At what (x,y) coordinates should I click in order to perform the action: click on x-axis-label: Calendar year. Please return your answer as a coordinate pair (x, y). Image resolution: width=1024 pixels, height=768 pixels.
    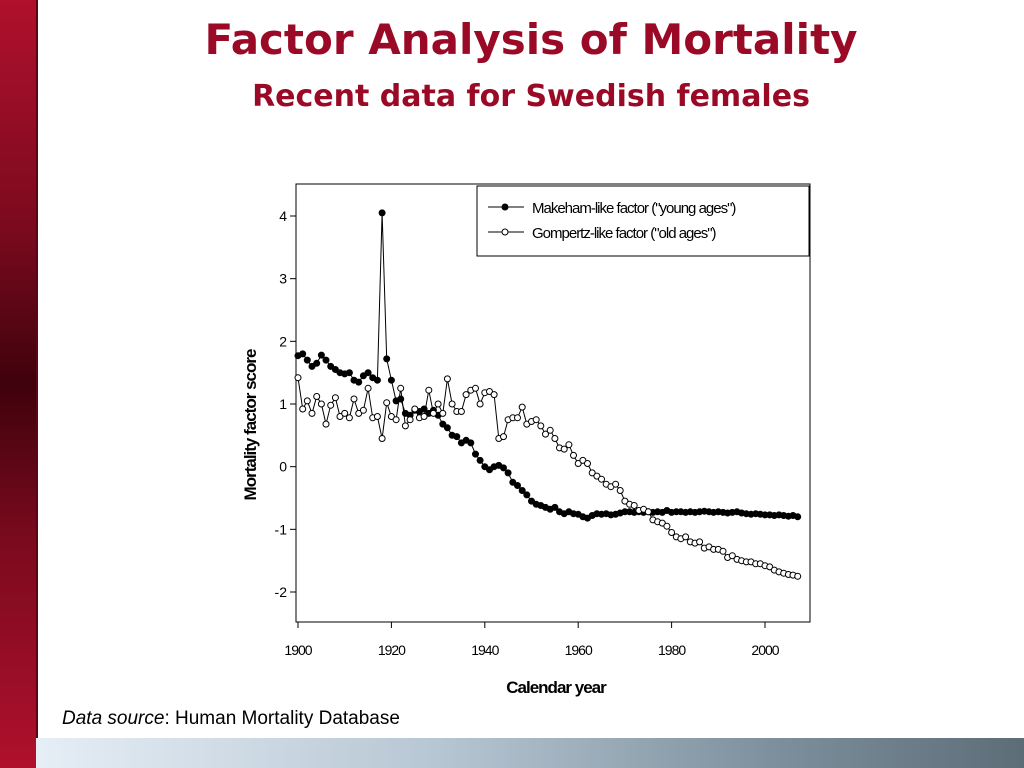
    Looking at the image, I should click on (556, 687).